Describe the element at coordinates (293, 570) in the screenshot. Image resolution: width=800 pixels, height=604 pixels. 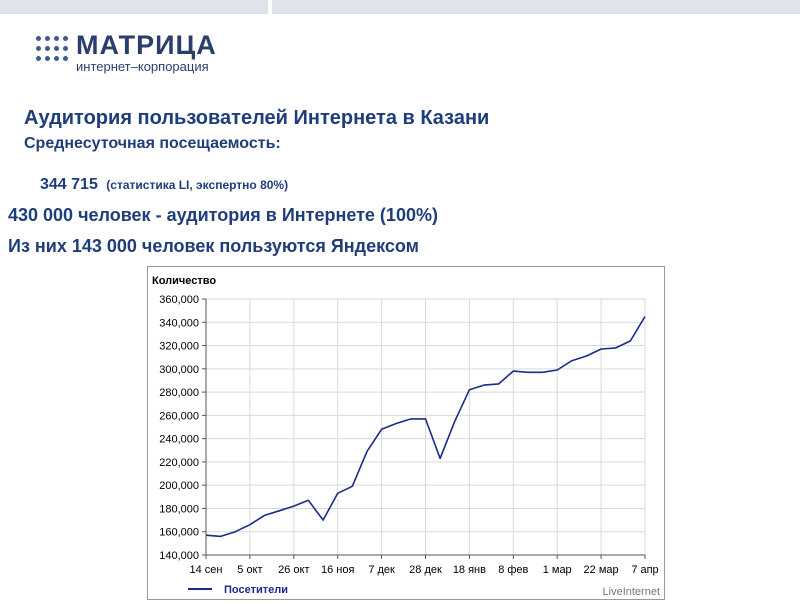
I see `x-tick-label: 26 окт` at that location.